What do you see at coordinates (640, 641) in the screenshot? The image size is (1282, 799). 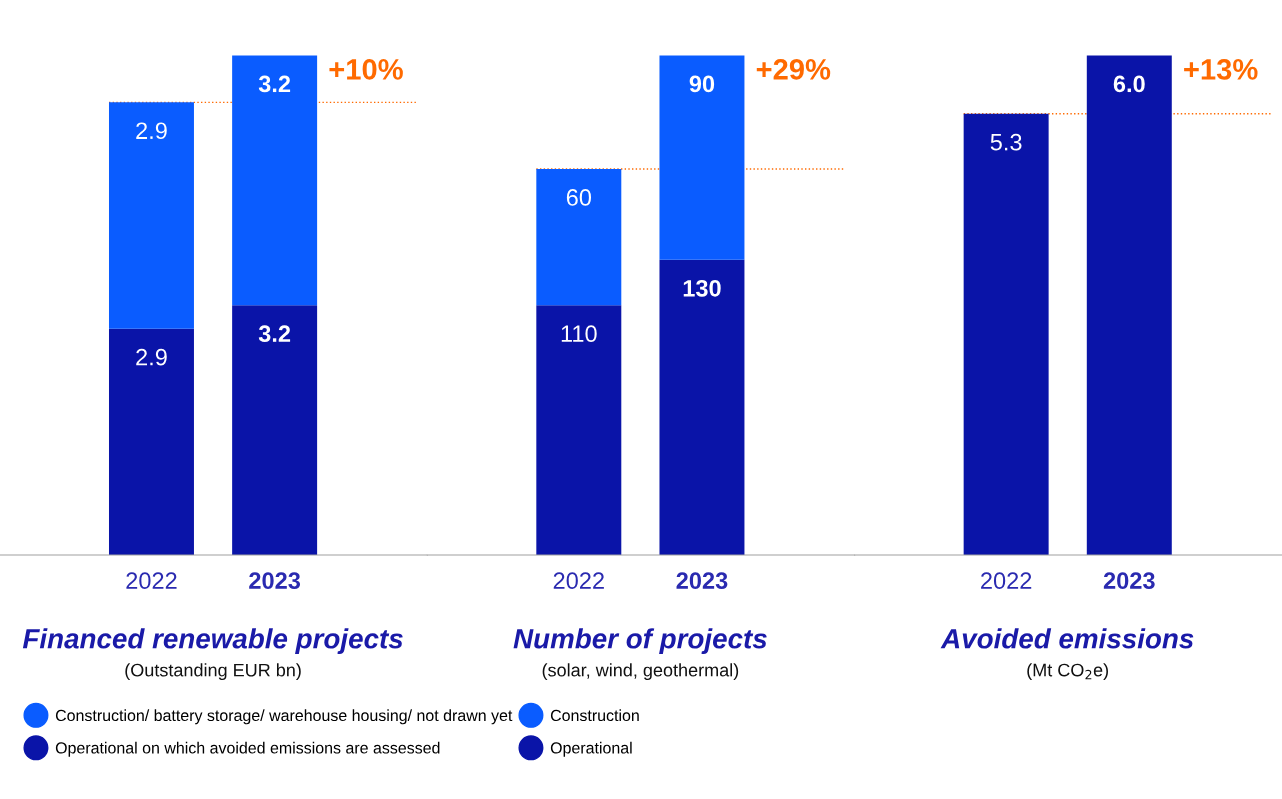 I see `text: Number of projects` at bounding box center [640, 641].